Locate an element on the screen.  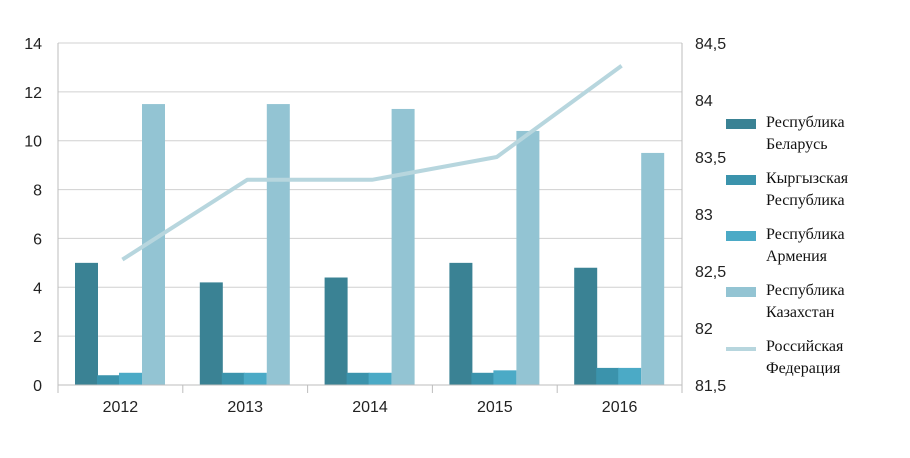
legend-item-armenia: Республика Армения is located at coordinates (816, 252).